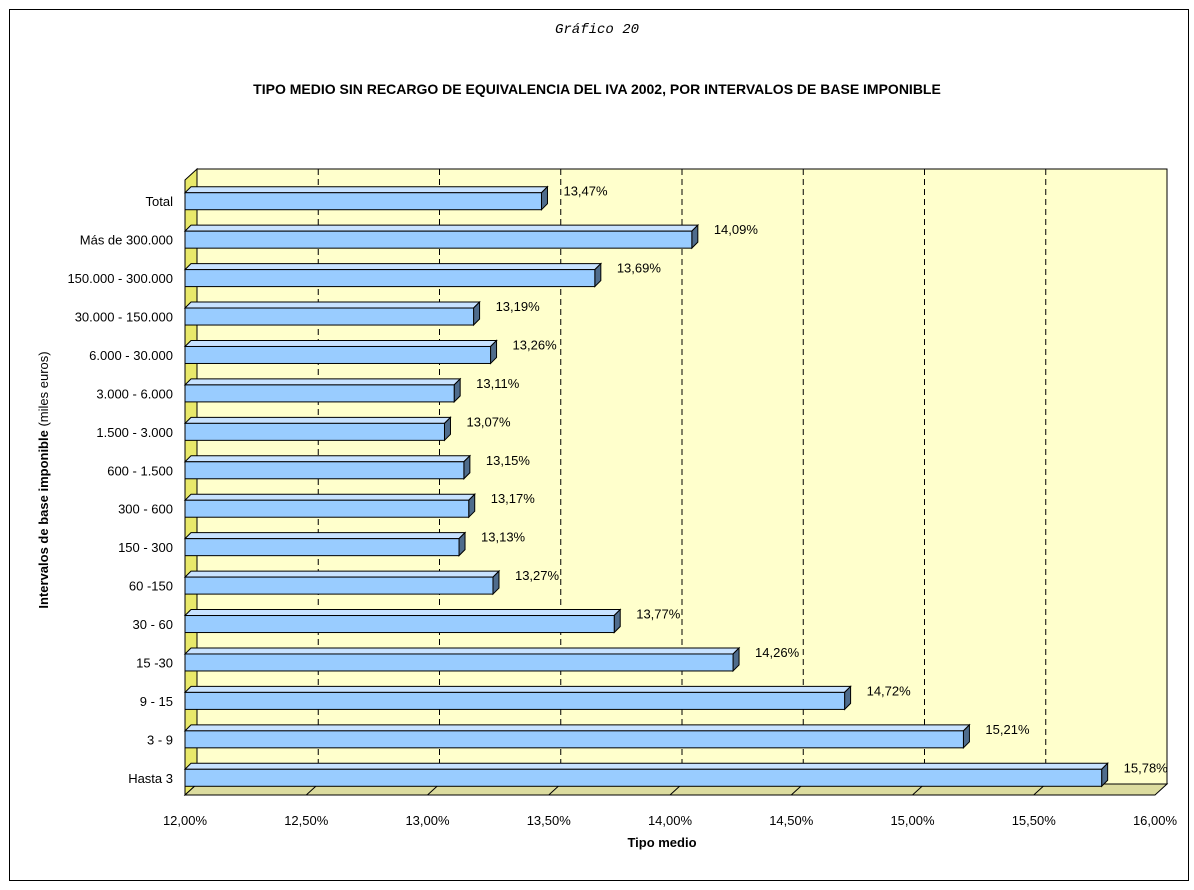 Image resolution: width=1194 pixels, height=890 pixels. Describe the element at coordinates (535, 344) in the screenshot. I see `data-label: 13,26%` at that location.